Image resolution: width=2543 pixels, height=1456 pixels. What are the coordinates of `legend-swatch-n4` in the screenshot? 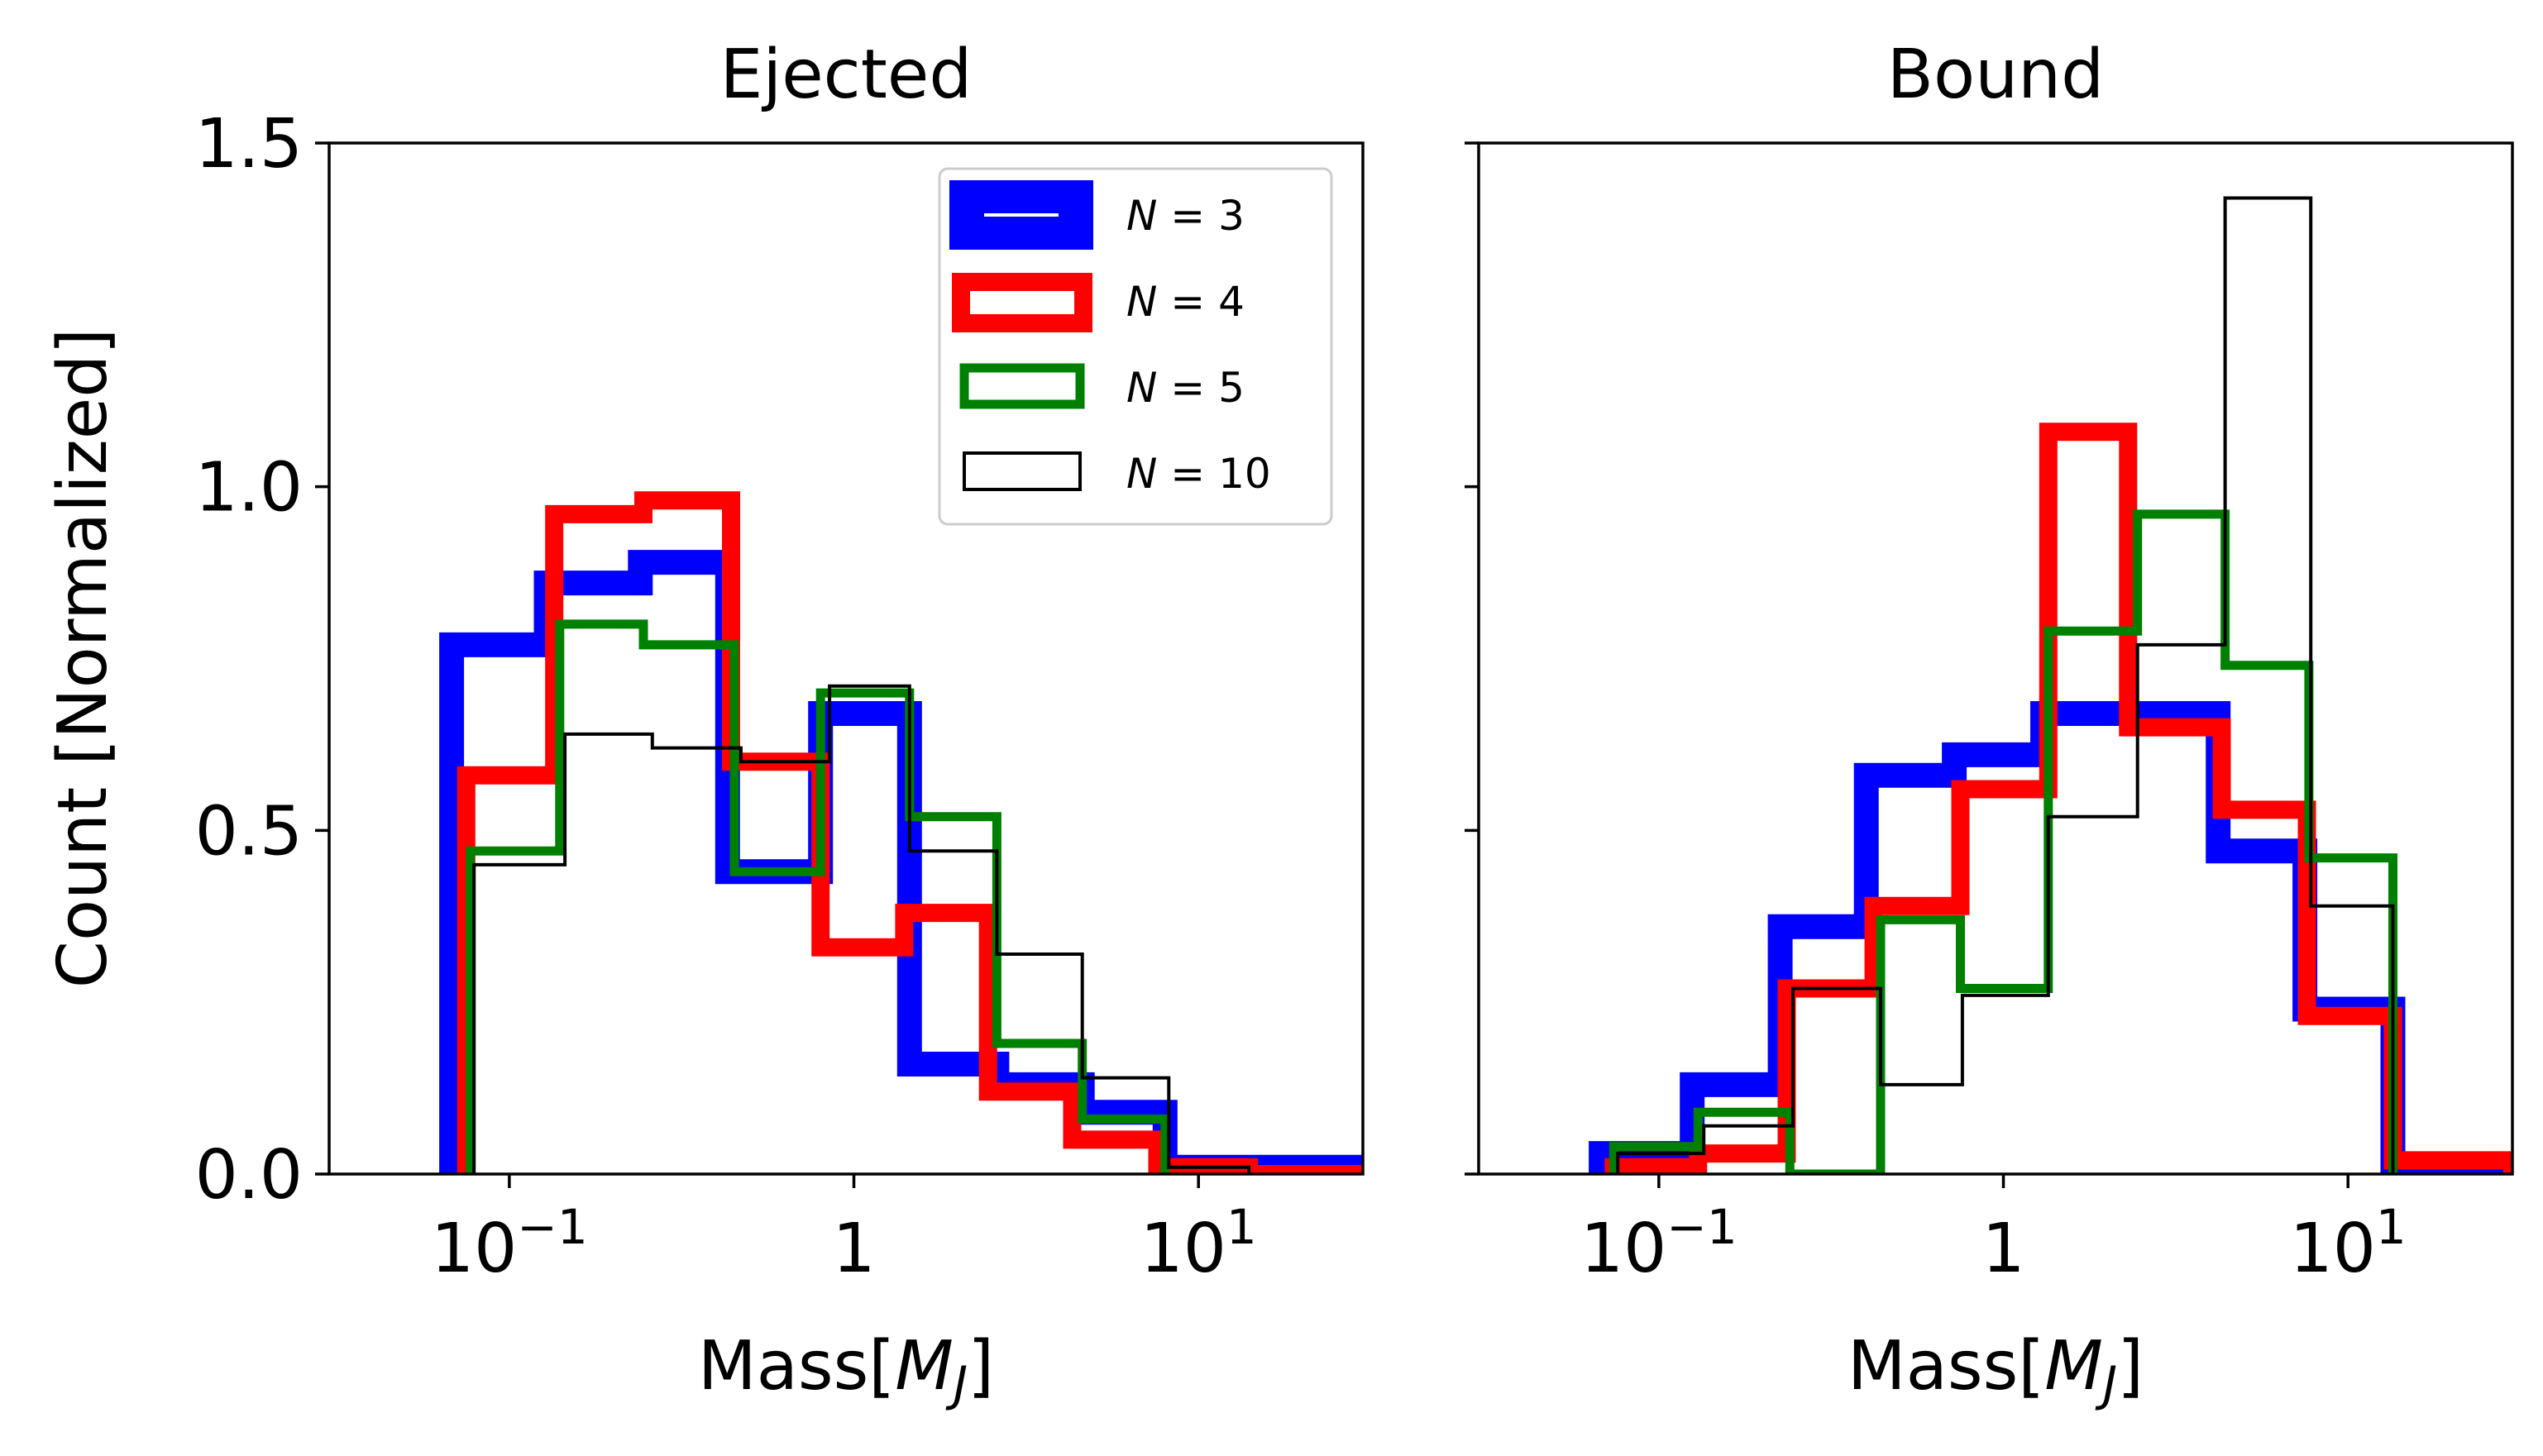 It's located at (1022, 302).